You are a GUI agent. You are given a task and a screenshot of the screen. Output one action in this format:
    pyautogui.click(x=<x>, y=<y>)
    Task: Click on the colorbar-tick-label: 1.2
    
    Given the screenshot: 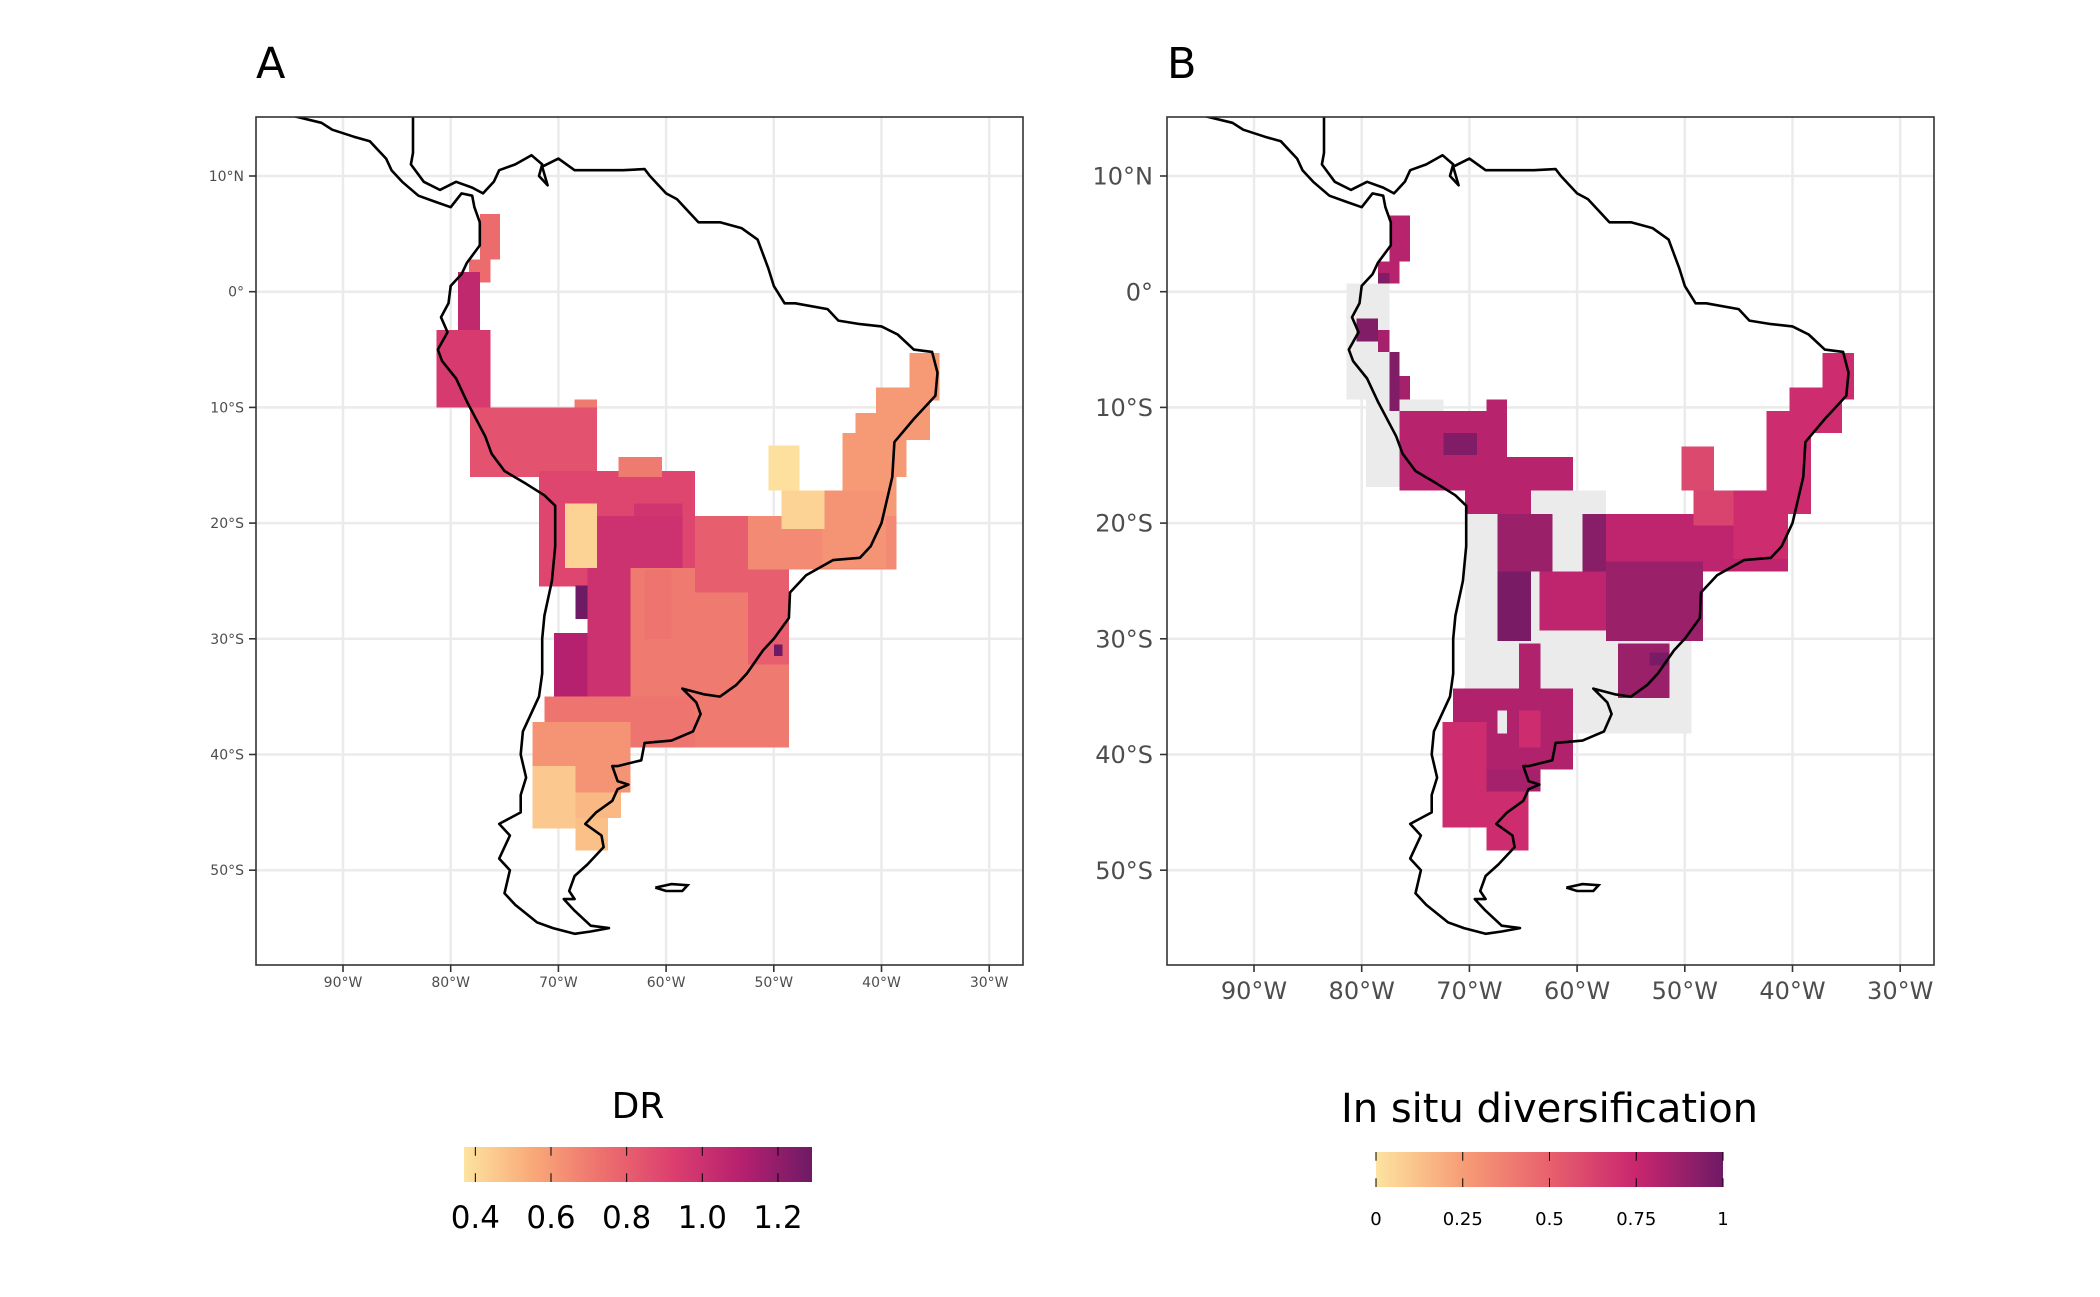 What is the action you would take?
    pyautogui.click(x=777, y=1218)
    